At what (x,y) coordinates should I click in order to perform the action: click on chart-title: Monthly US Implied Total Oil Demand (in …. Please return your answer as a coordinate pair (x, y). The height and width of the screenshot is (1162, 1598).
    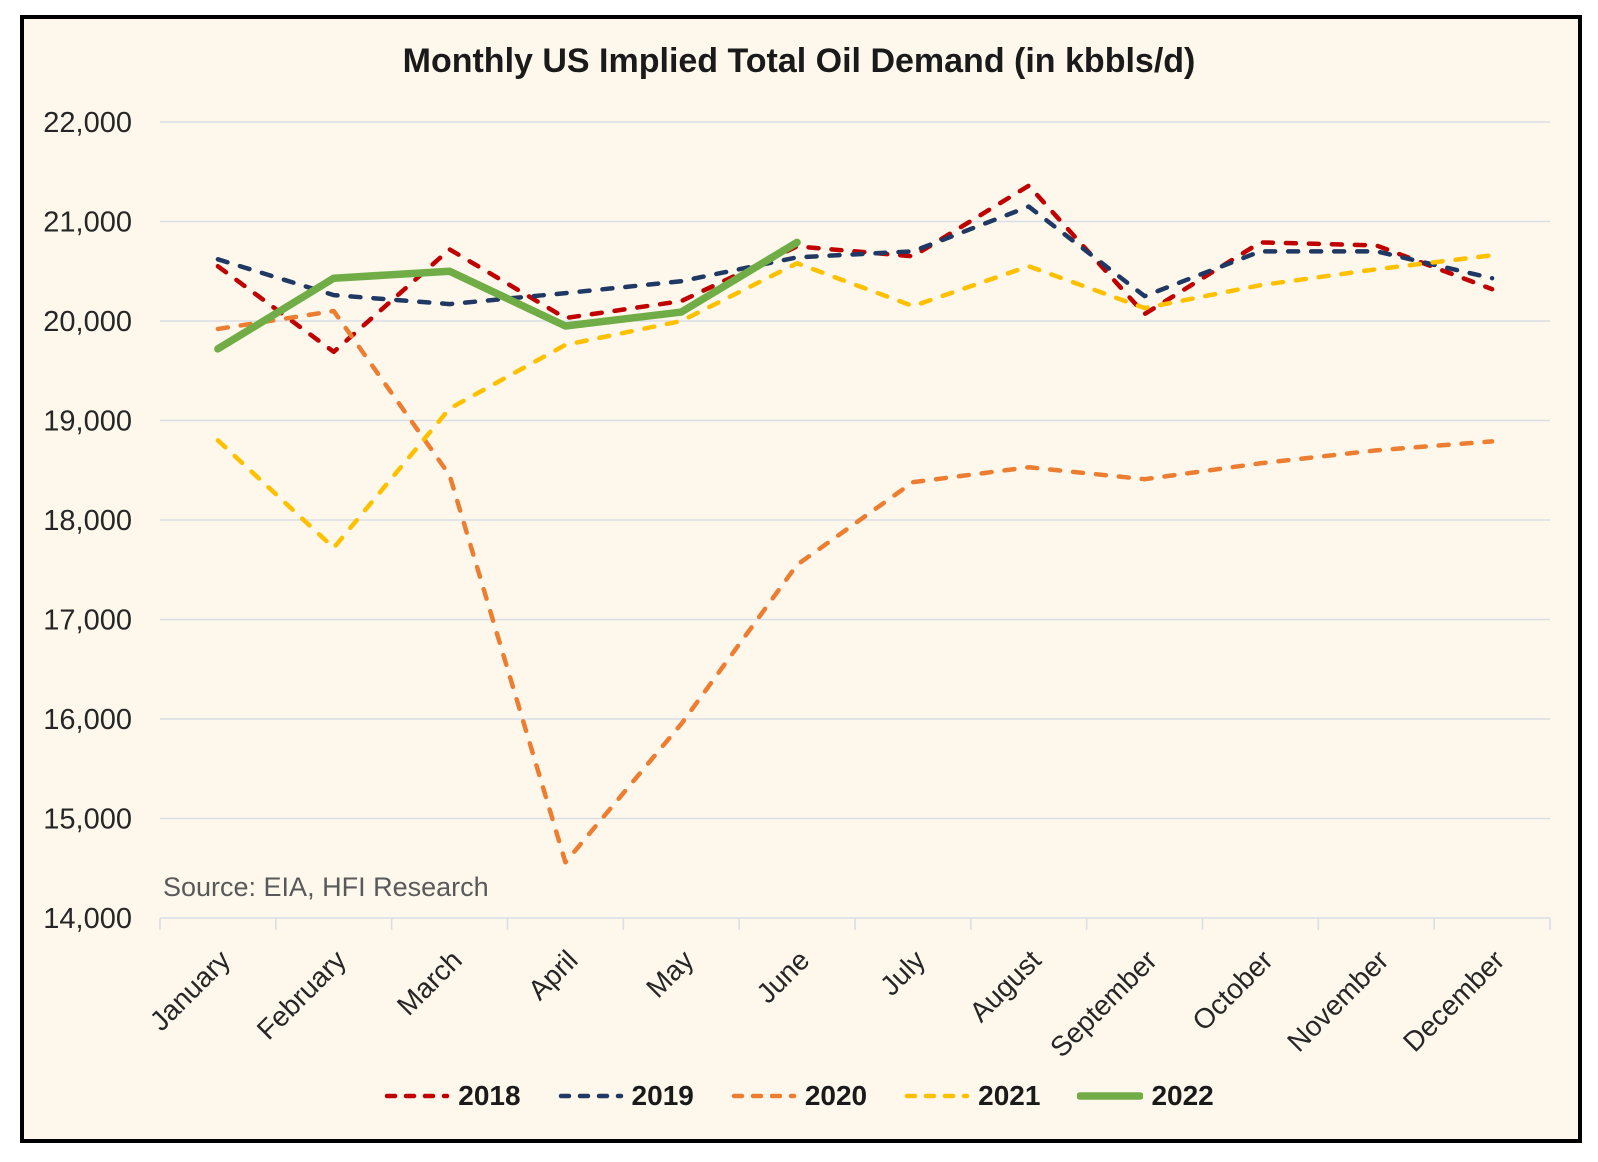
    Looking at the image, I should click on (799, 61).